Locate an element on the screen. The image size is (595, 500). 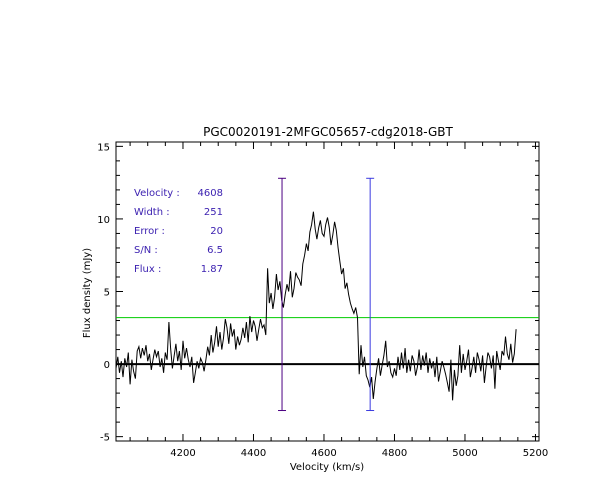
info-label: Flux : is located at coordinates (147, 269).